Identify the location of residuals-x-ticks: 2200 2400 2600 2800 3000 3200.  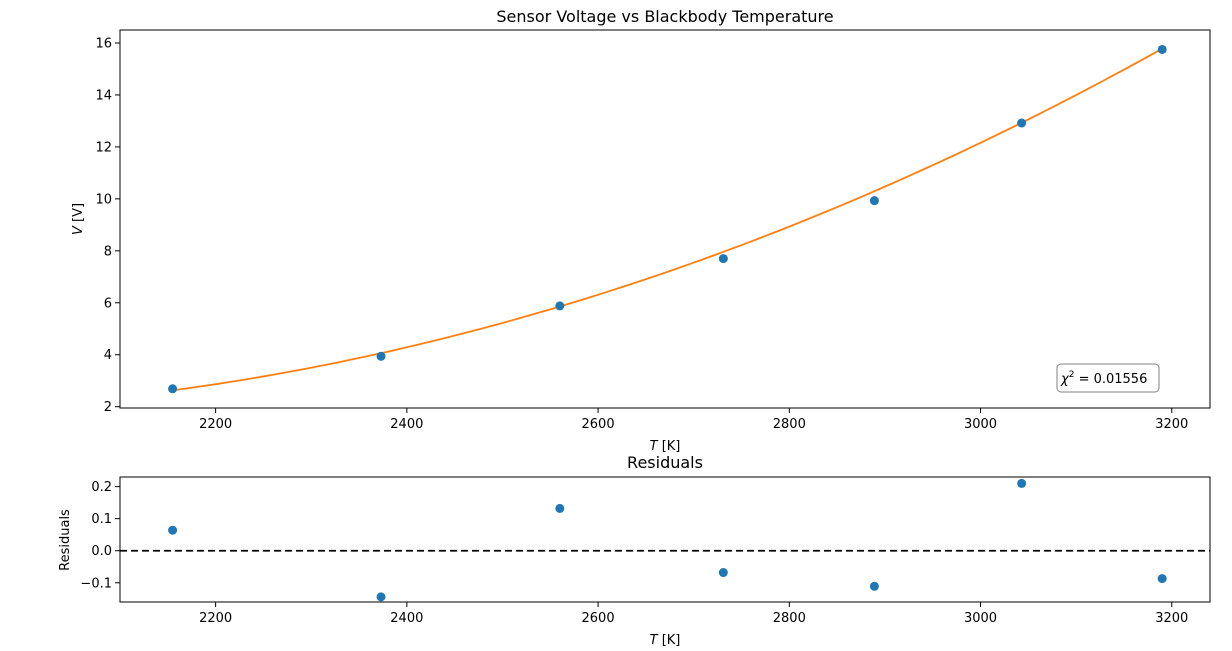
(693, 614).